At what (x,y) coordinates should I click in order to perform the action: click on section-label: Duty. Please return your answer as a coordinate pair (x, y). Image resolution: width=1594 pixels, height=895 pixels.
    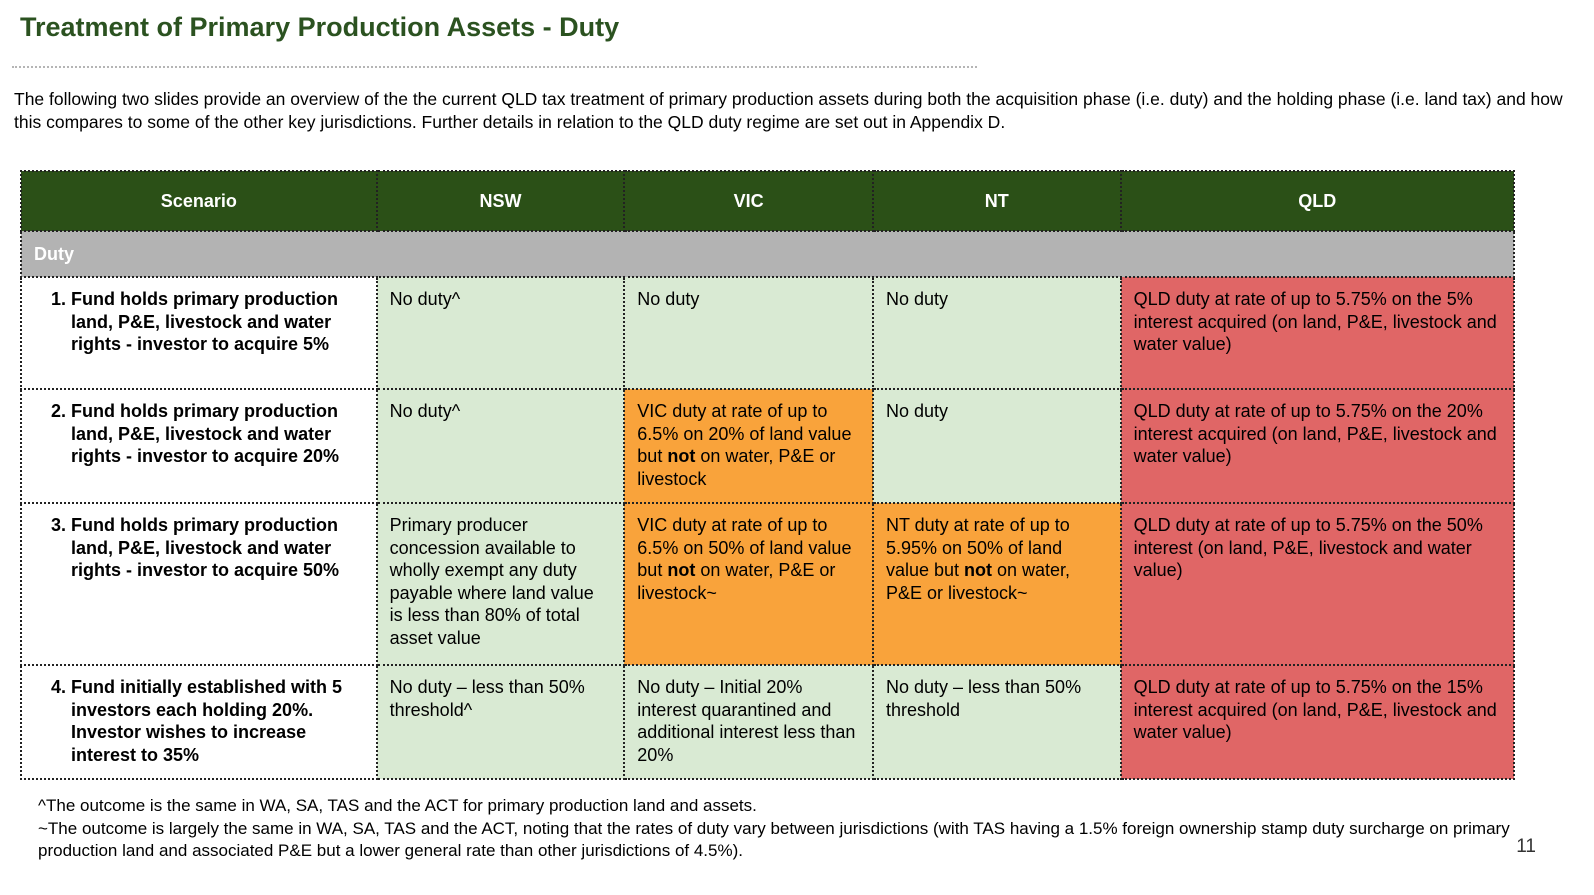
    Looking at the image, I should click on (767, 254).